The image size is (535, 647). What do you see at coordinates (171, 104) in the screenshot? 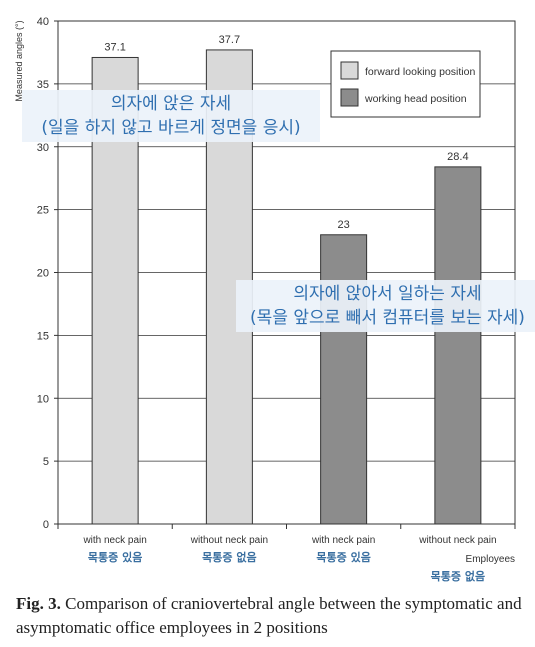
I see `annotation-line: 의자에 앉은 자세` at bounding box center [171, 104].